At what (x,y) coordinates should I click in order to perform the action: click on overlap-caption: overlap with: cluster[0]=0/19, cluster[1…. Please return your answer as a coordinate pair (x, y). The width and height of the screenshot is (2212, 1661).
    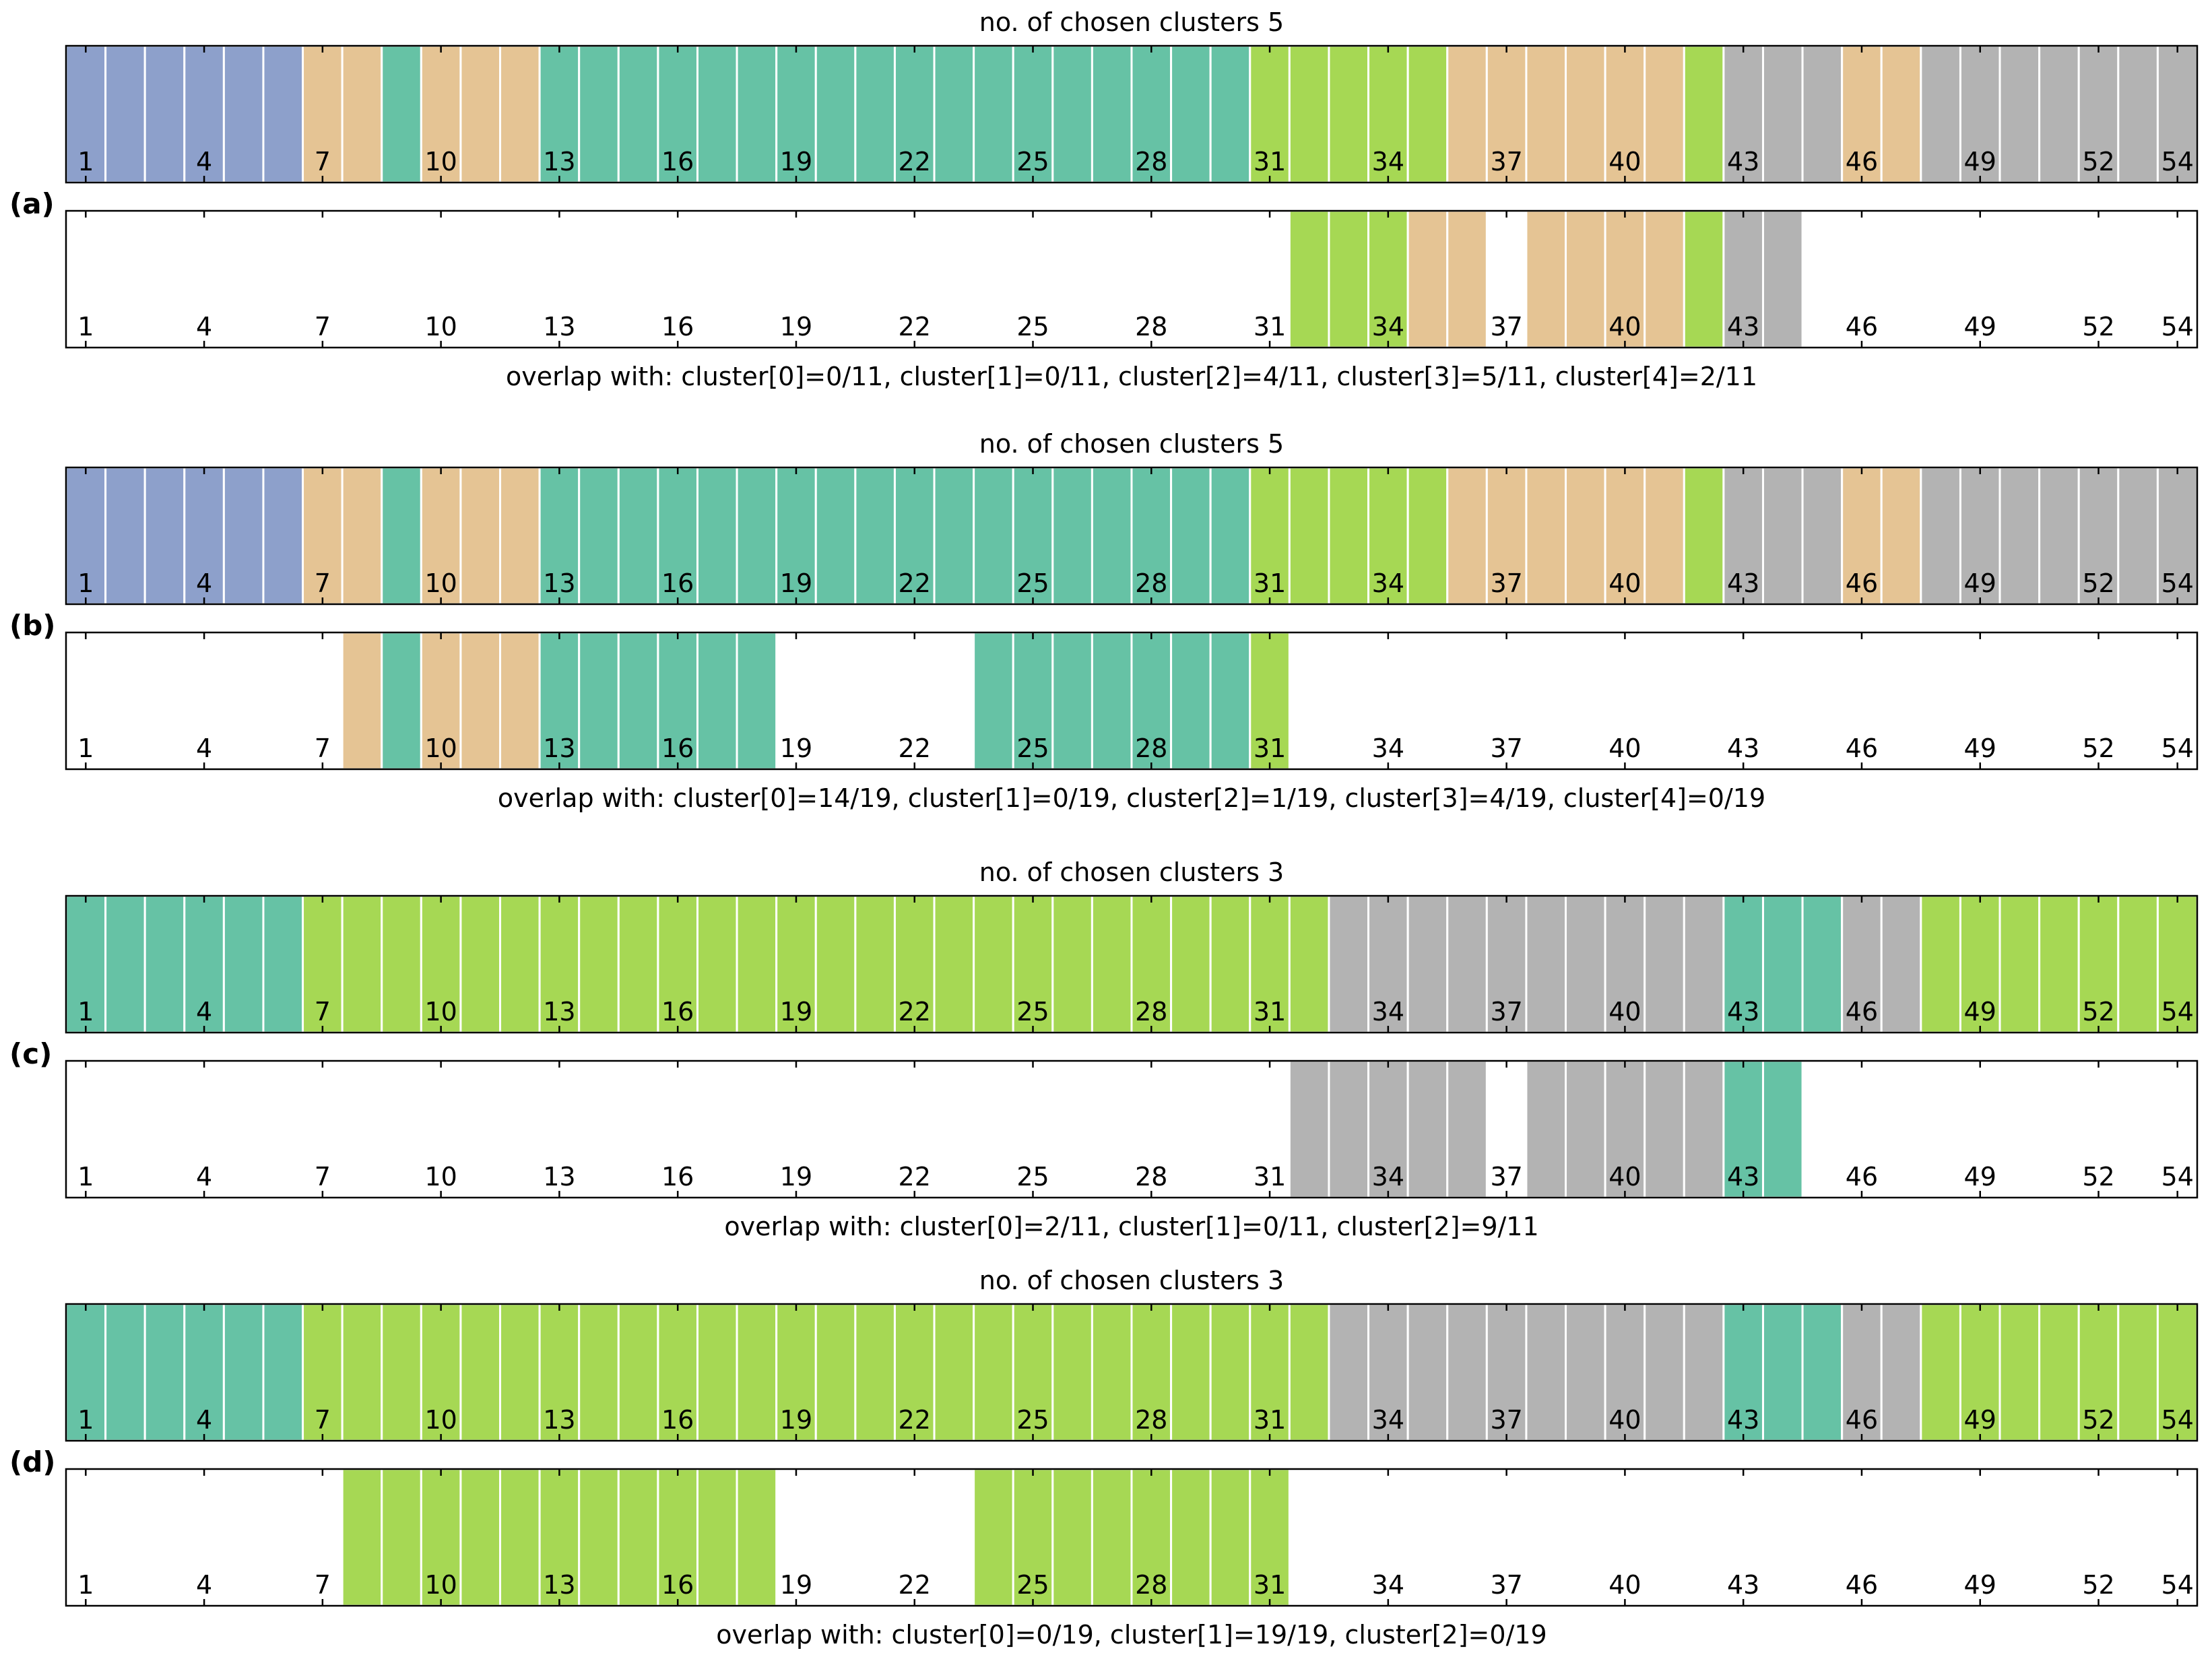
    Looking at the image, I should click on (1131, 1635).